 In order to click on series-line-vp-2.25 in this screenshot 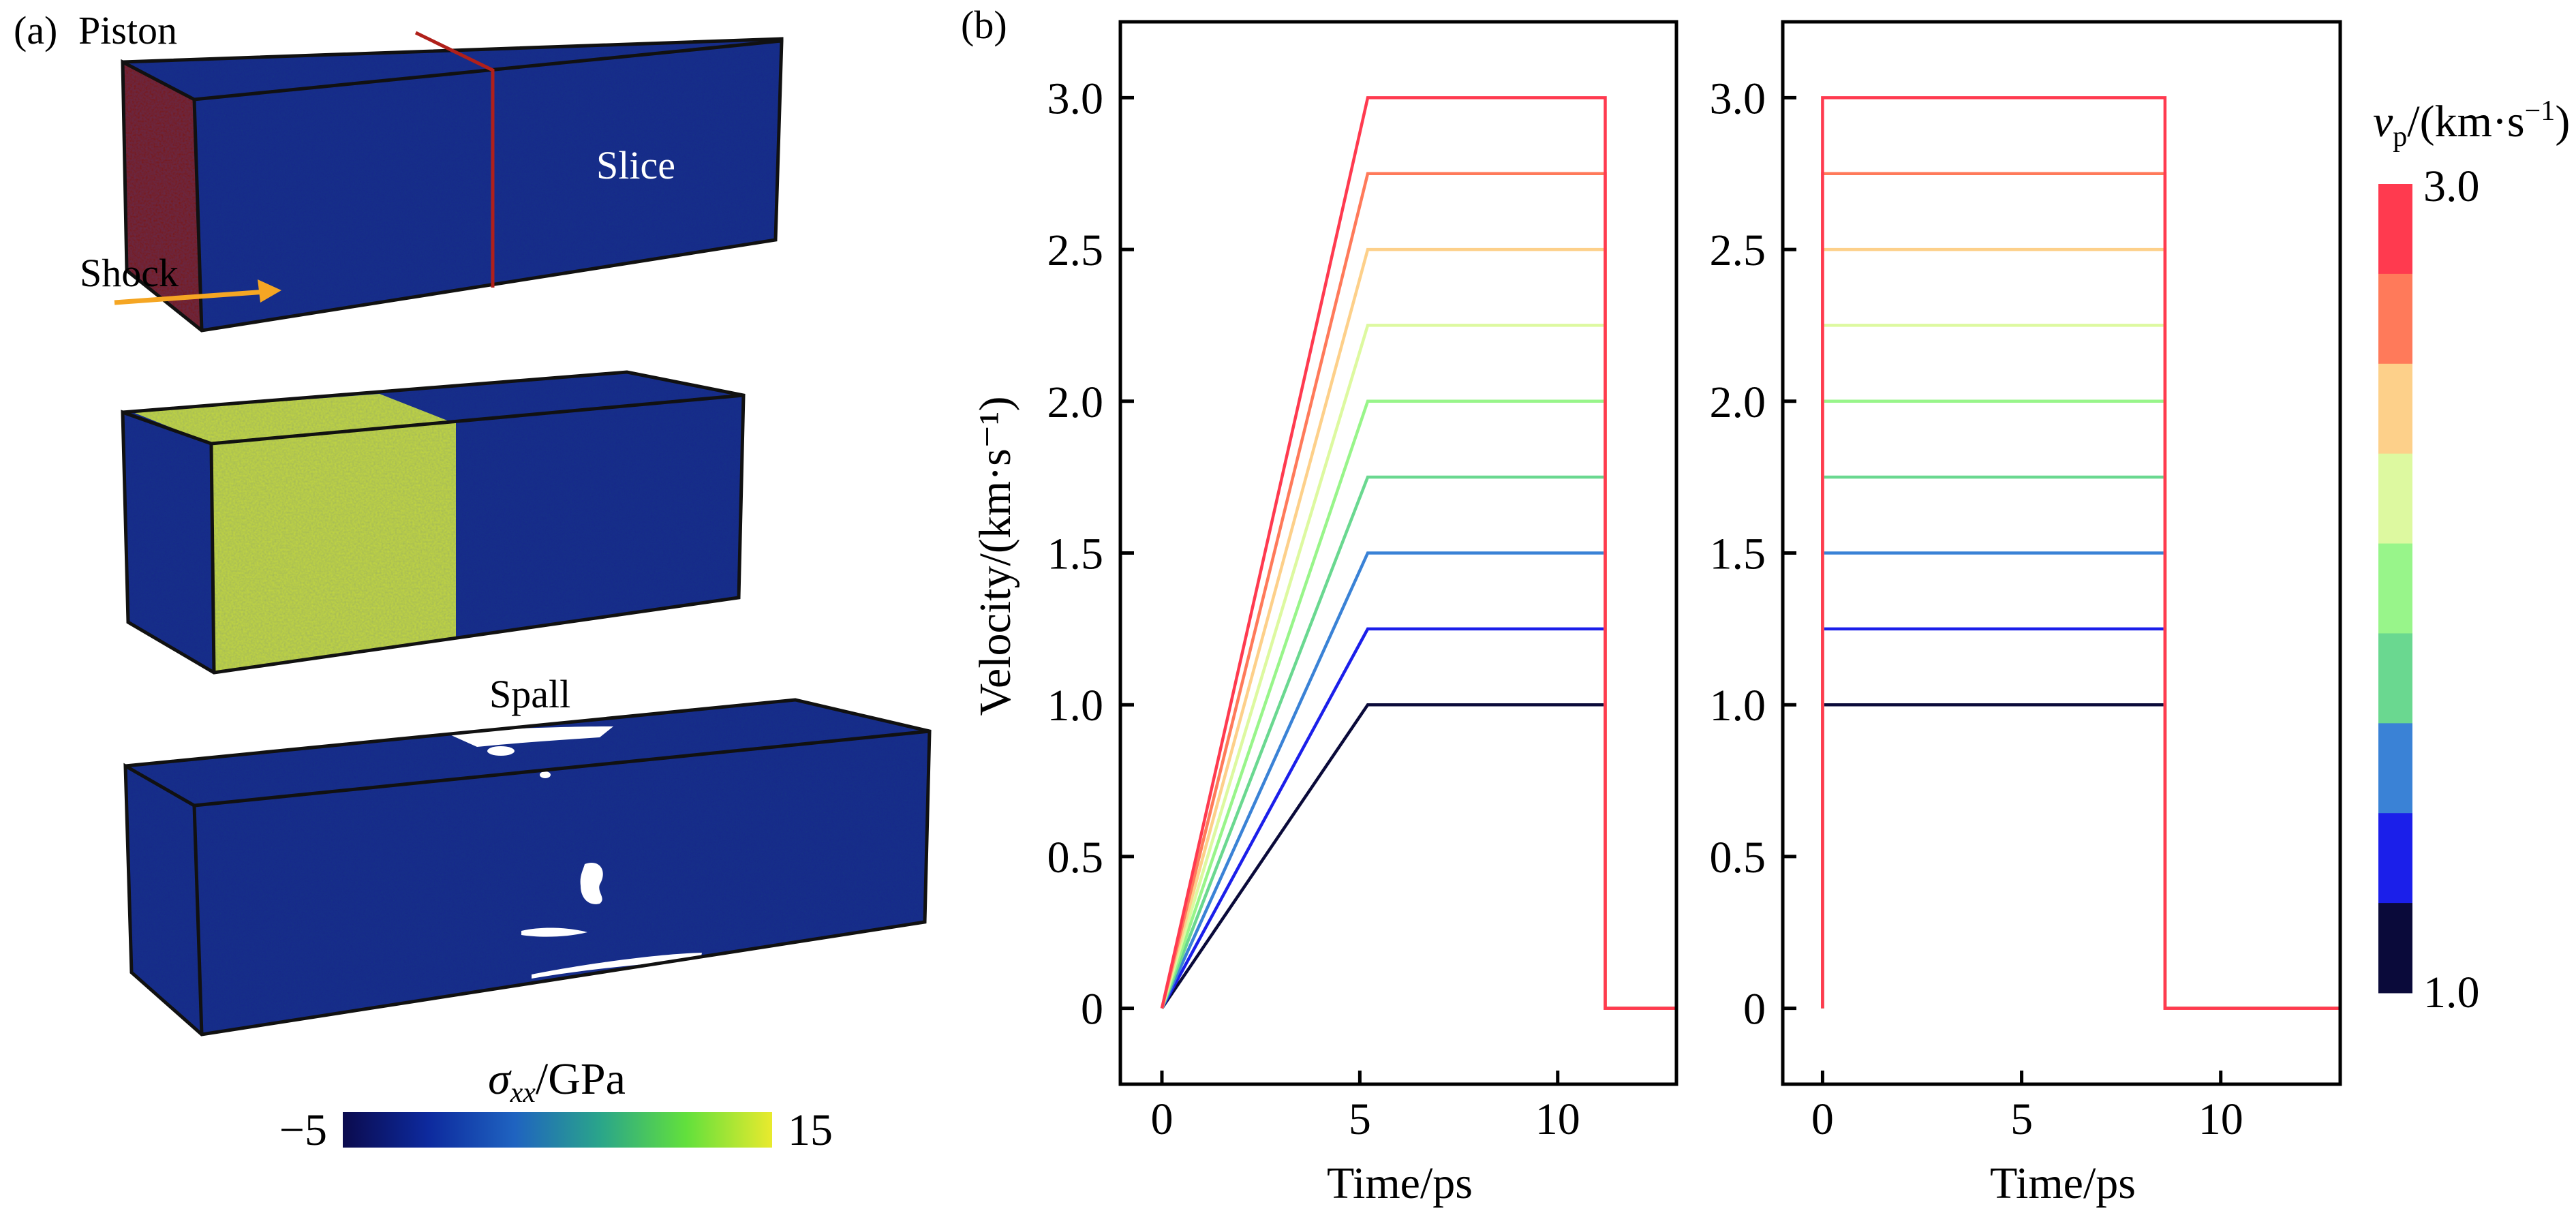, I will do `click(2080, 667)`.